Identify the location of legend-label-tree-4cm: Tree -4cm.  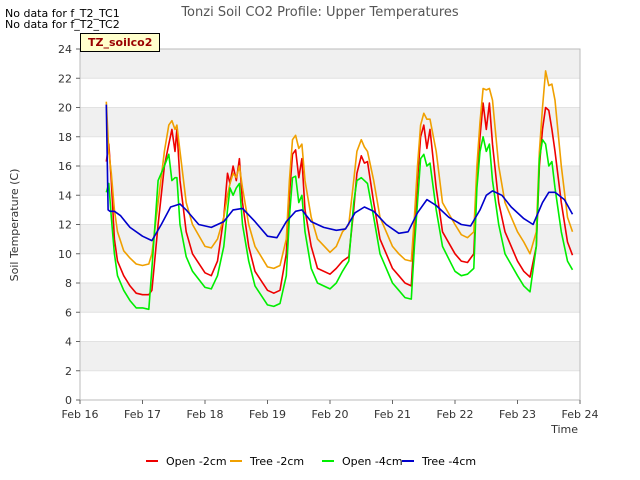
(448, 461).